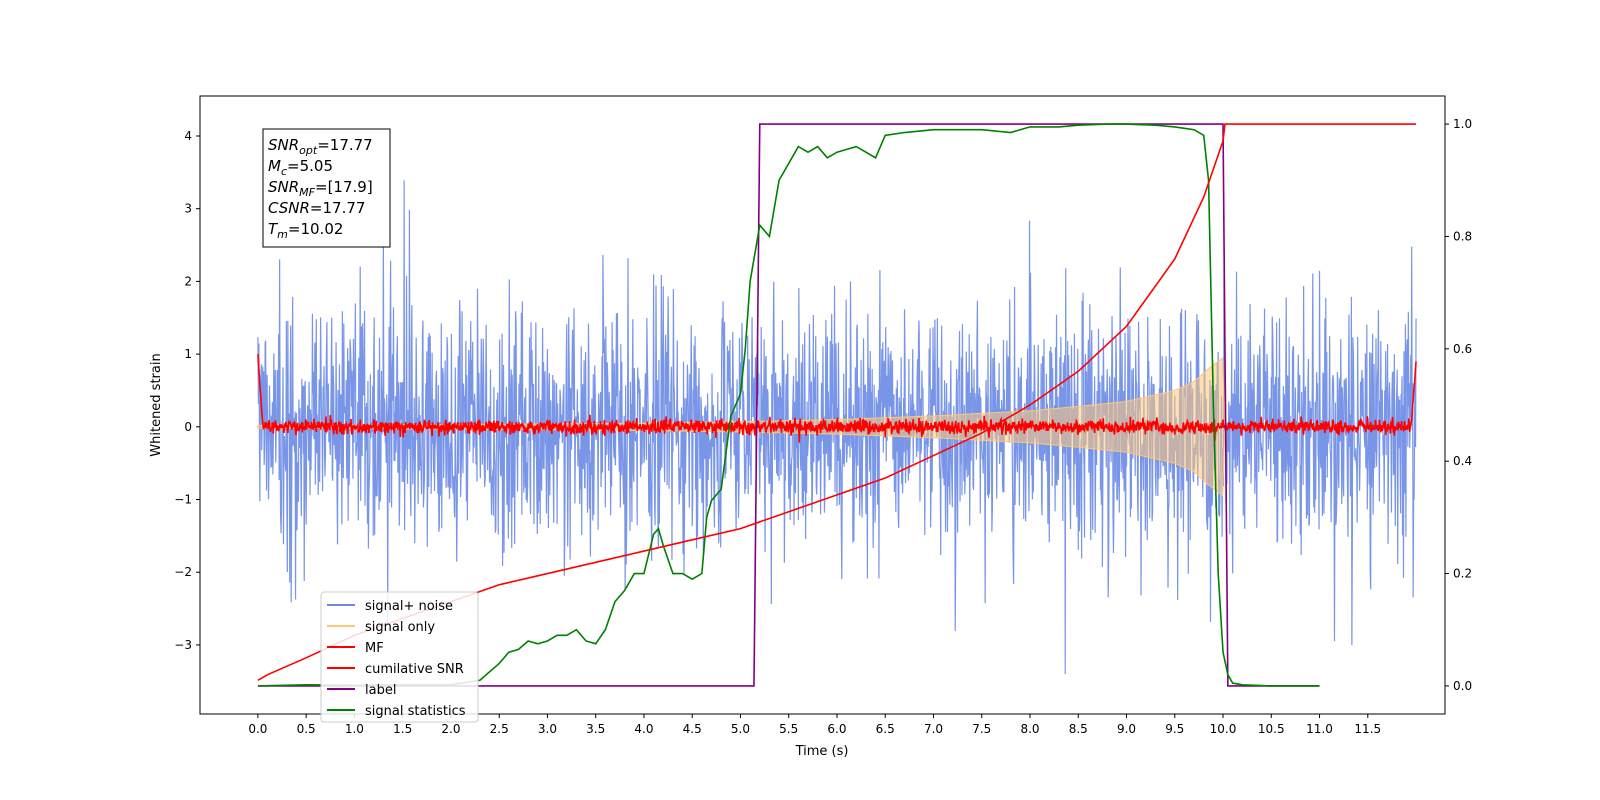 Image resolution: width=1600 pixels, height=800 pixels. I want to click on annotation-line: Mc=5.05, so click(300, 167).